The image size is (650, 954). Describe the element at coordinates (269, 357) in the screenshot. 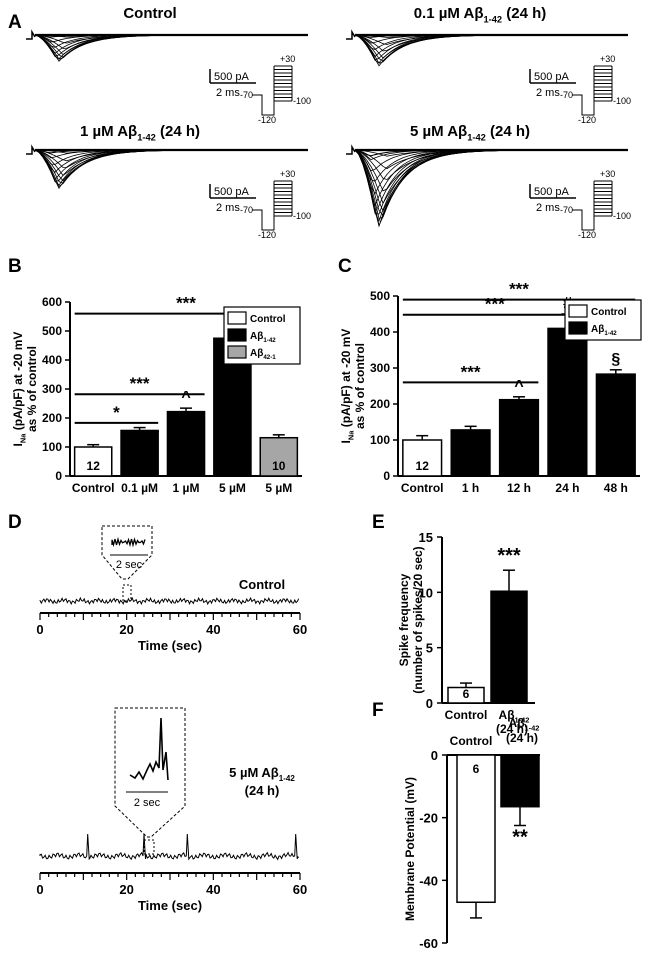

I see `label-subscript: 42-1` at that location.